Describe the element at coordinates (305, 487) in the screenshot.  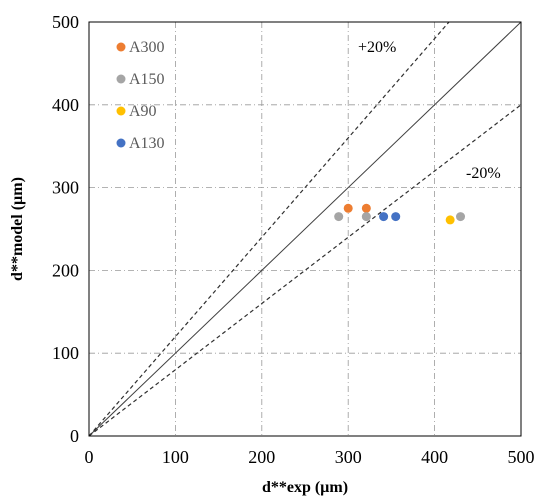
I see `x-axis-title: d**exp (µm)` at that location.